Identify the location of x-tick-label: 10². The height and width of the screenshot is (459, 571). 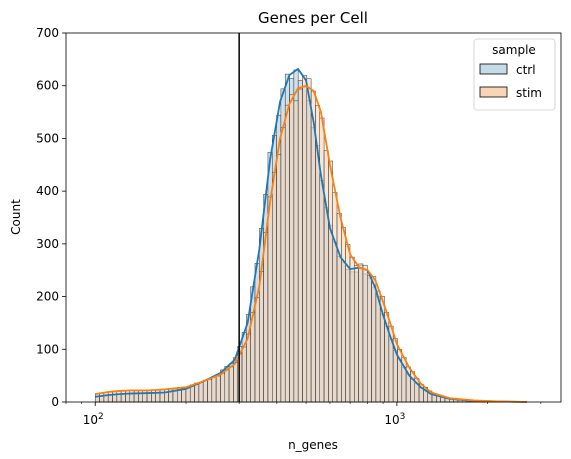
(93, 419).